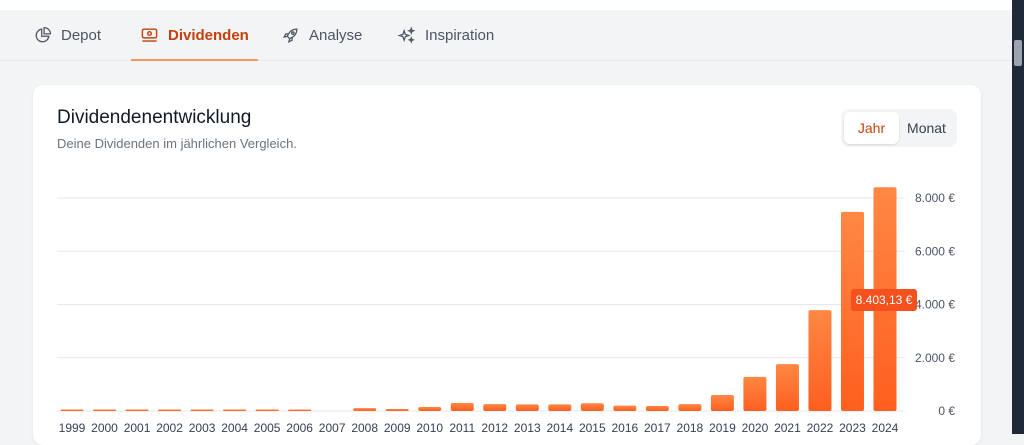 Image resolution: width=1024 pixels, height=445 pixels. What do you see at coordinates (852, 427) in the screenshot?
I see `x-tick-label: 2023` at bounding box center [852, 427].